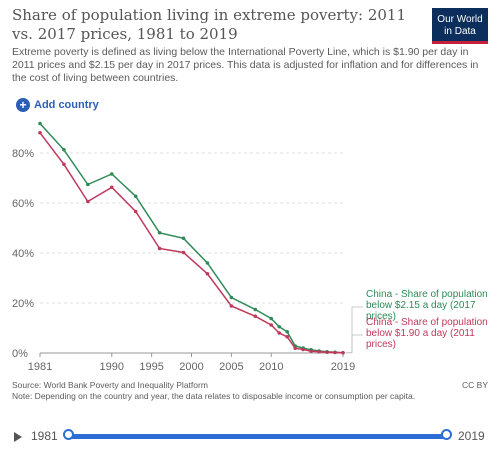  Describe the element at coordinates (475, 385) in the screenshot. I see `license-link: CC BY` at that location.